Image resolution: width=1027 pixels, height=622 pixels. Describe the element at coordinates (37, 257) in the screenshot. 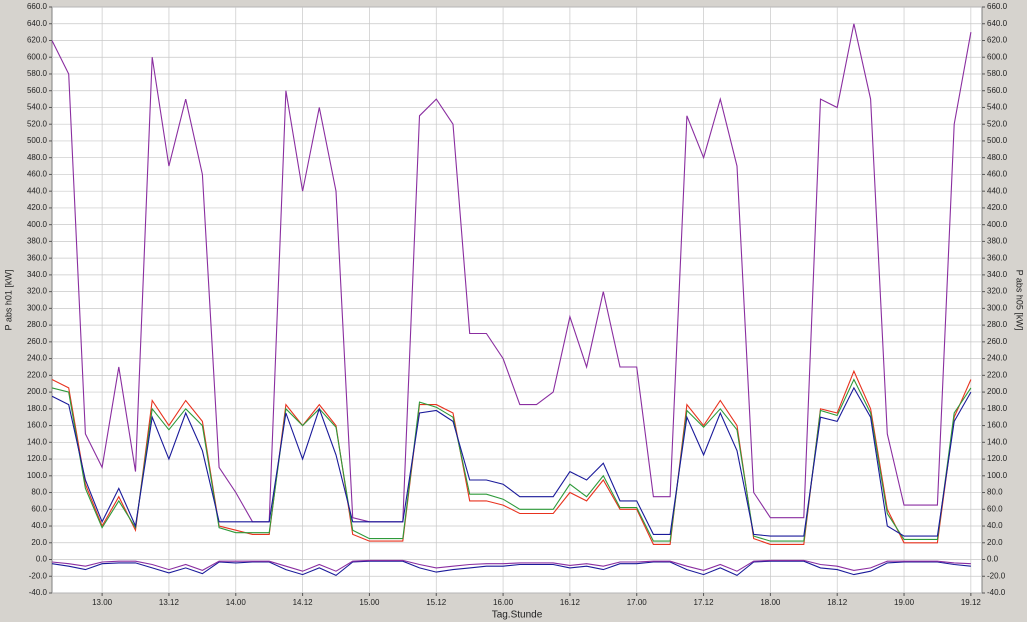

I see `y-tick-label: 360.0` at that location.